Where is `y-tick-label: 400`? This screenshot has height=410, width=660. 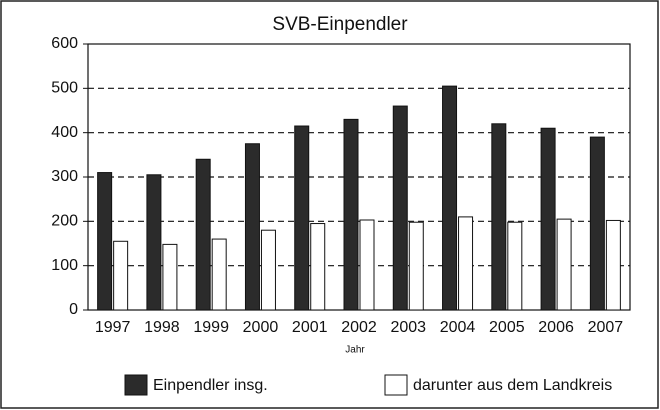 y-tick-label: 400 is located at coordinates (64, 132).